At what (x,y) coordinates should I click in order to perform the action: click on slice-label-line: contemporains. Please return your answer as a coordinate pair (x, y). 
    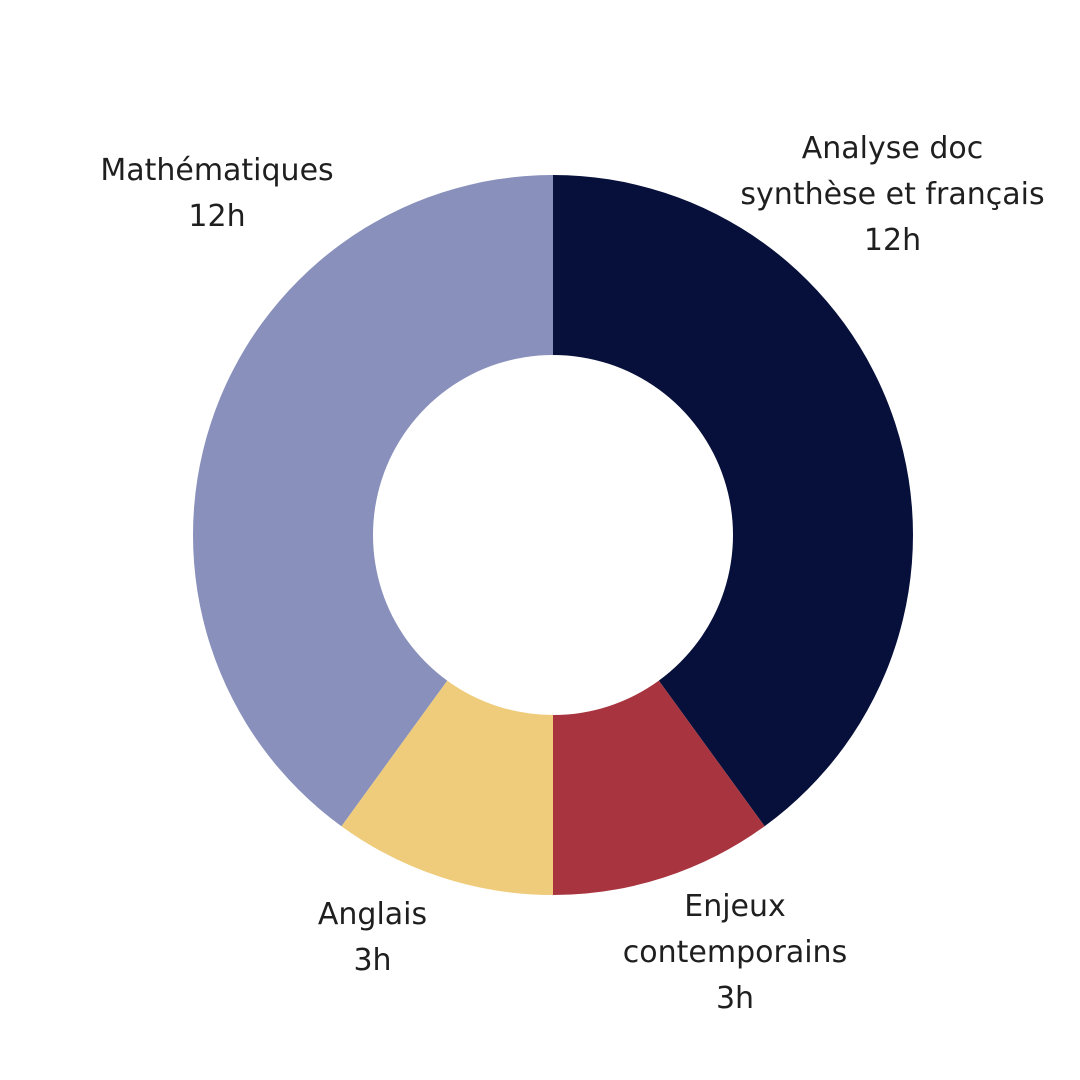
    Looking at the image, I should click on (735, 952).